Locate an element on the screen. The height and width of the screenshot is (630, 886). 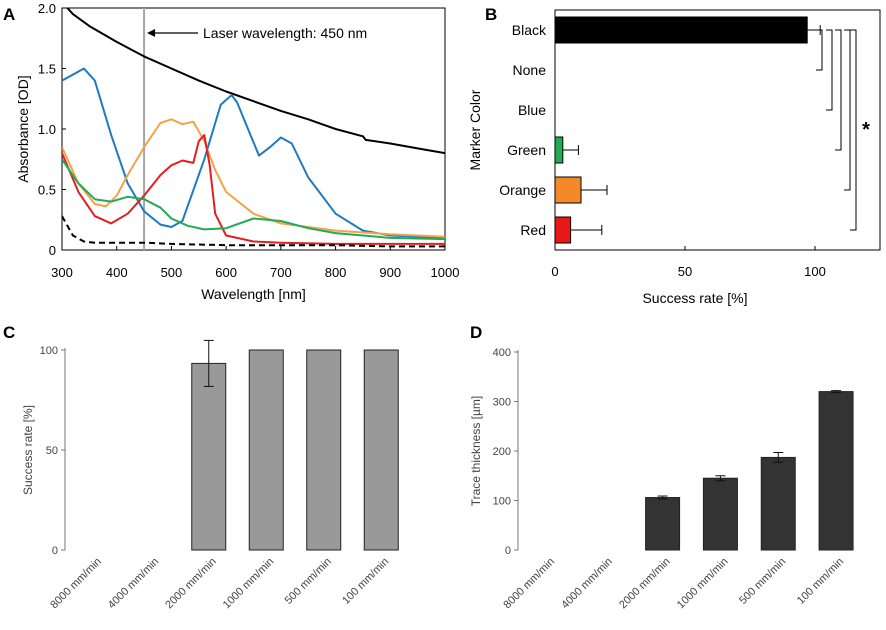
panel-d-letter: D is located at coordinates (476, 332).